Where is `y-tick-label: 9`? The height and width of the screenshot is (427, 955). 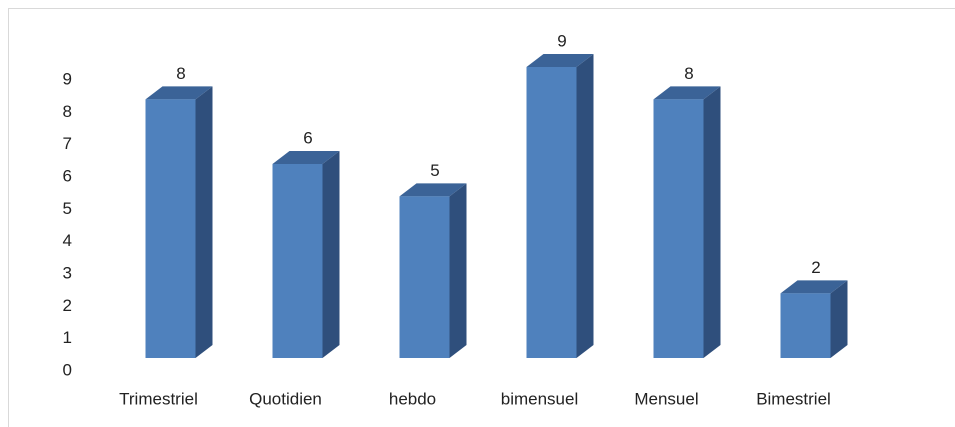
y-tick-label: 9 is located at coordinates (67, 78).